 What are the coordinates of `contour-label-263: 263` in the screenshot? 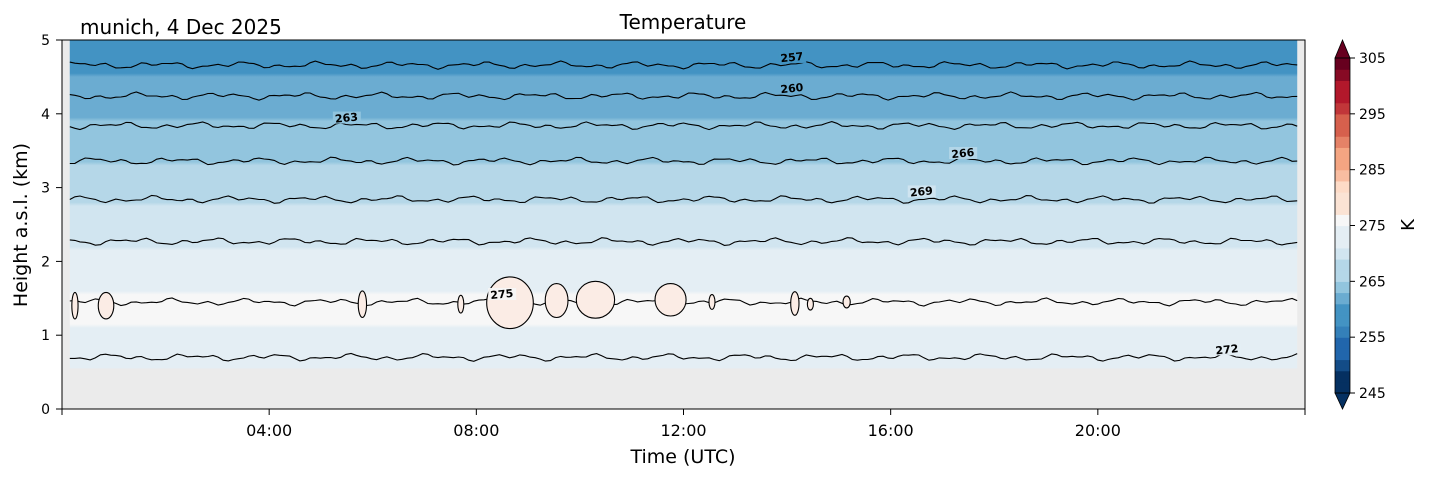 It's located at (346, 118).